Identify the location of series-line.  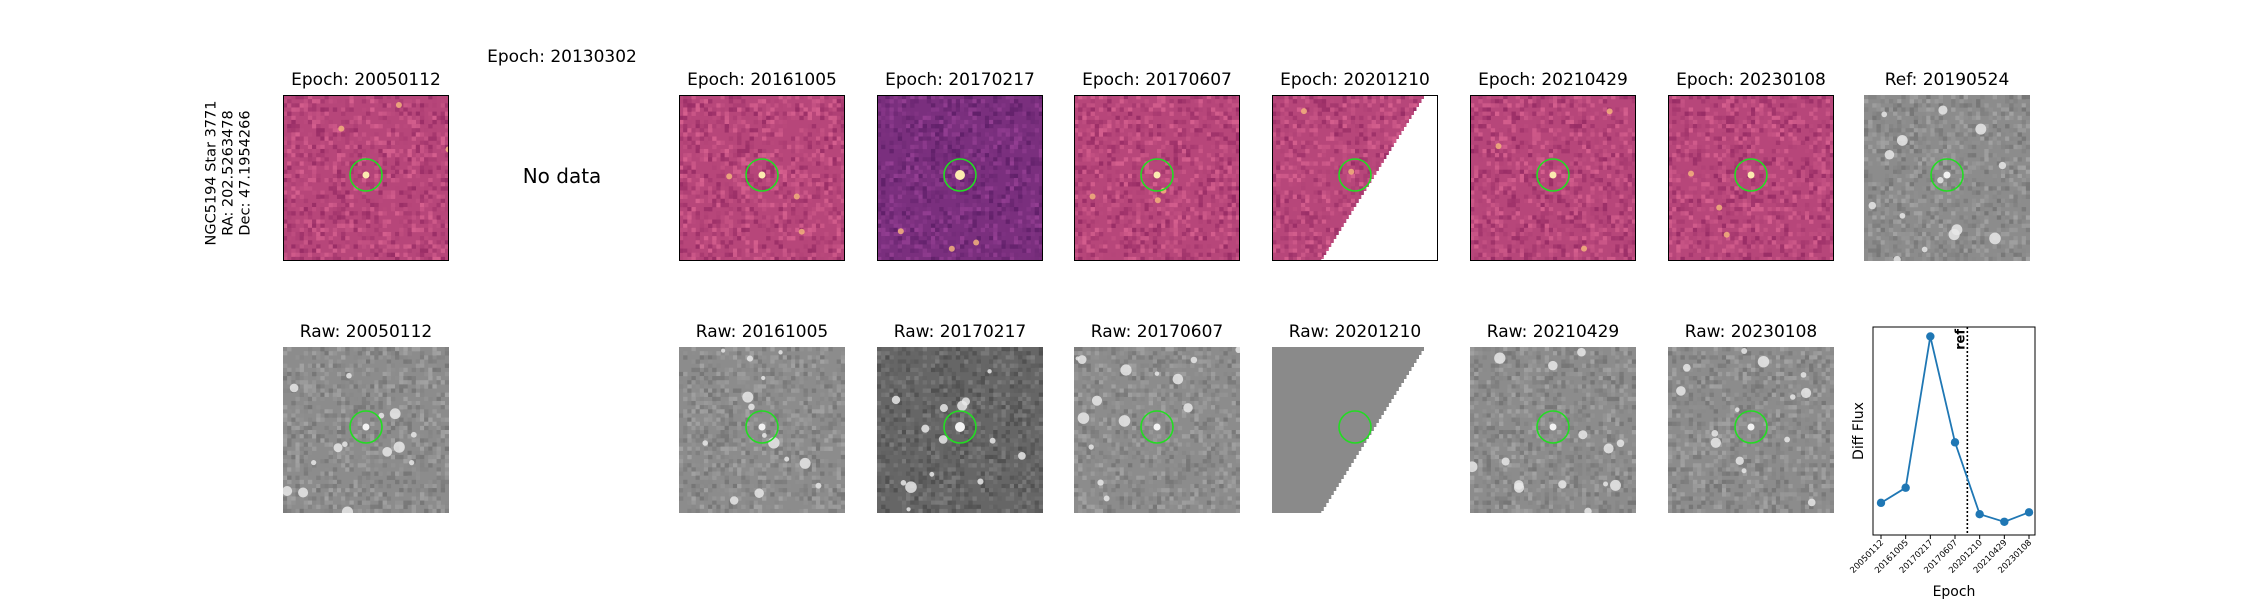
(1955, 429).